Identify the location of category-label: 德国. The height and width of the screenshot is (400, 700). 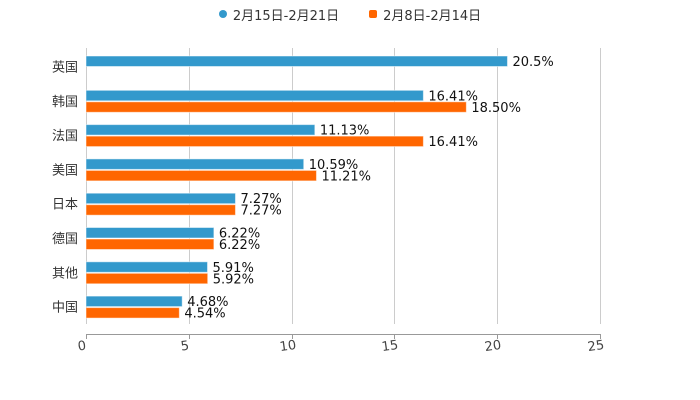
(65, 239).